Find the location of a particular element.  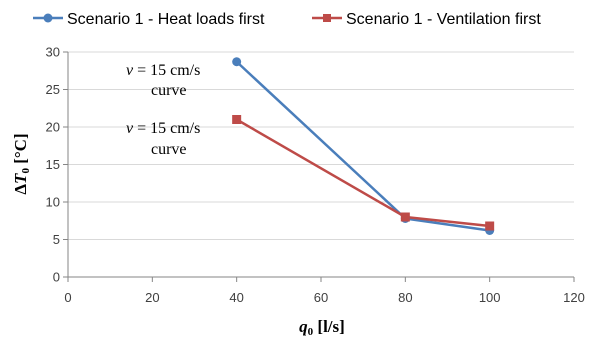

x-tick-label-80: 80 is located at coordinates (405, 297).